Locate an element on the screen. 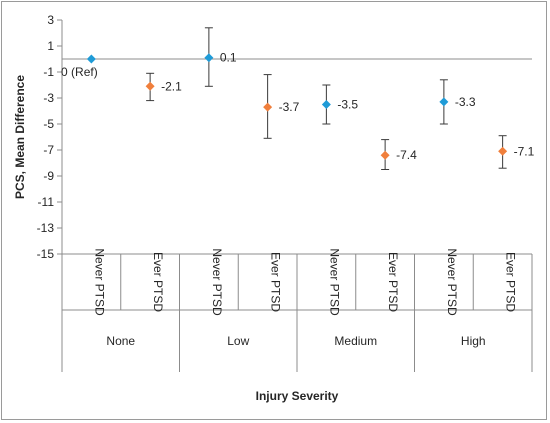 This screenshot has height=423, width=550. y-axis-title: PCS, Mean Difference is located at coordinates (20, 137).